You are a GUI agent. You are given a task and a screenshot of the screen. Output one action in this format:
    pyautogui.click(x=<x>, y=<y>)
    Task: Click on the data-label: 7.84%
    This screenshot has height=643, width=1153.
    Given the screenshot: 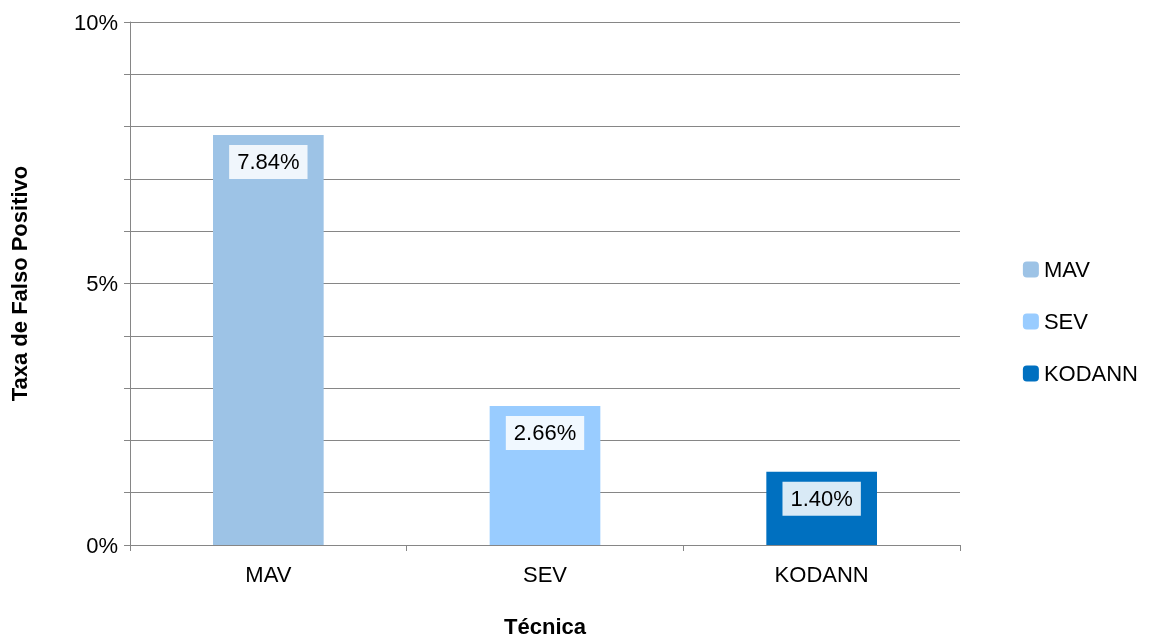 What is the action you would take?
    pyautogui.click(x=268, y=162)
    